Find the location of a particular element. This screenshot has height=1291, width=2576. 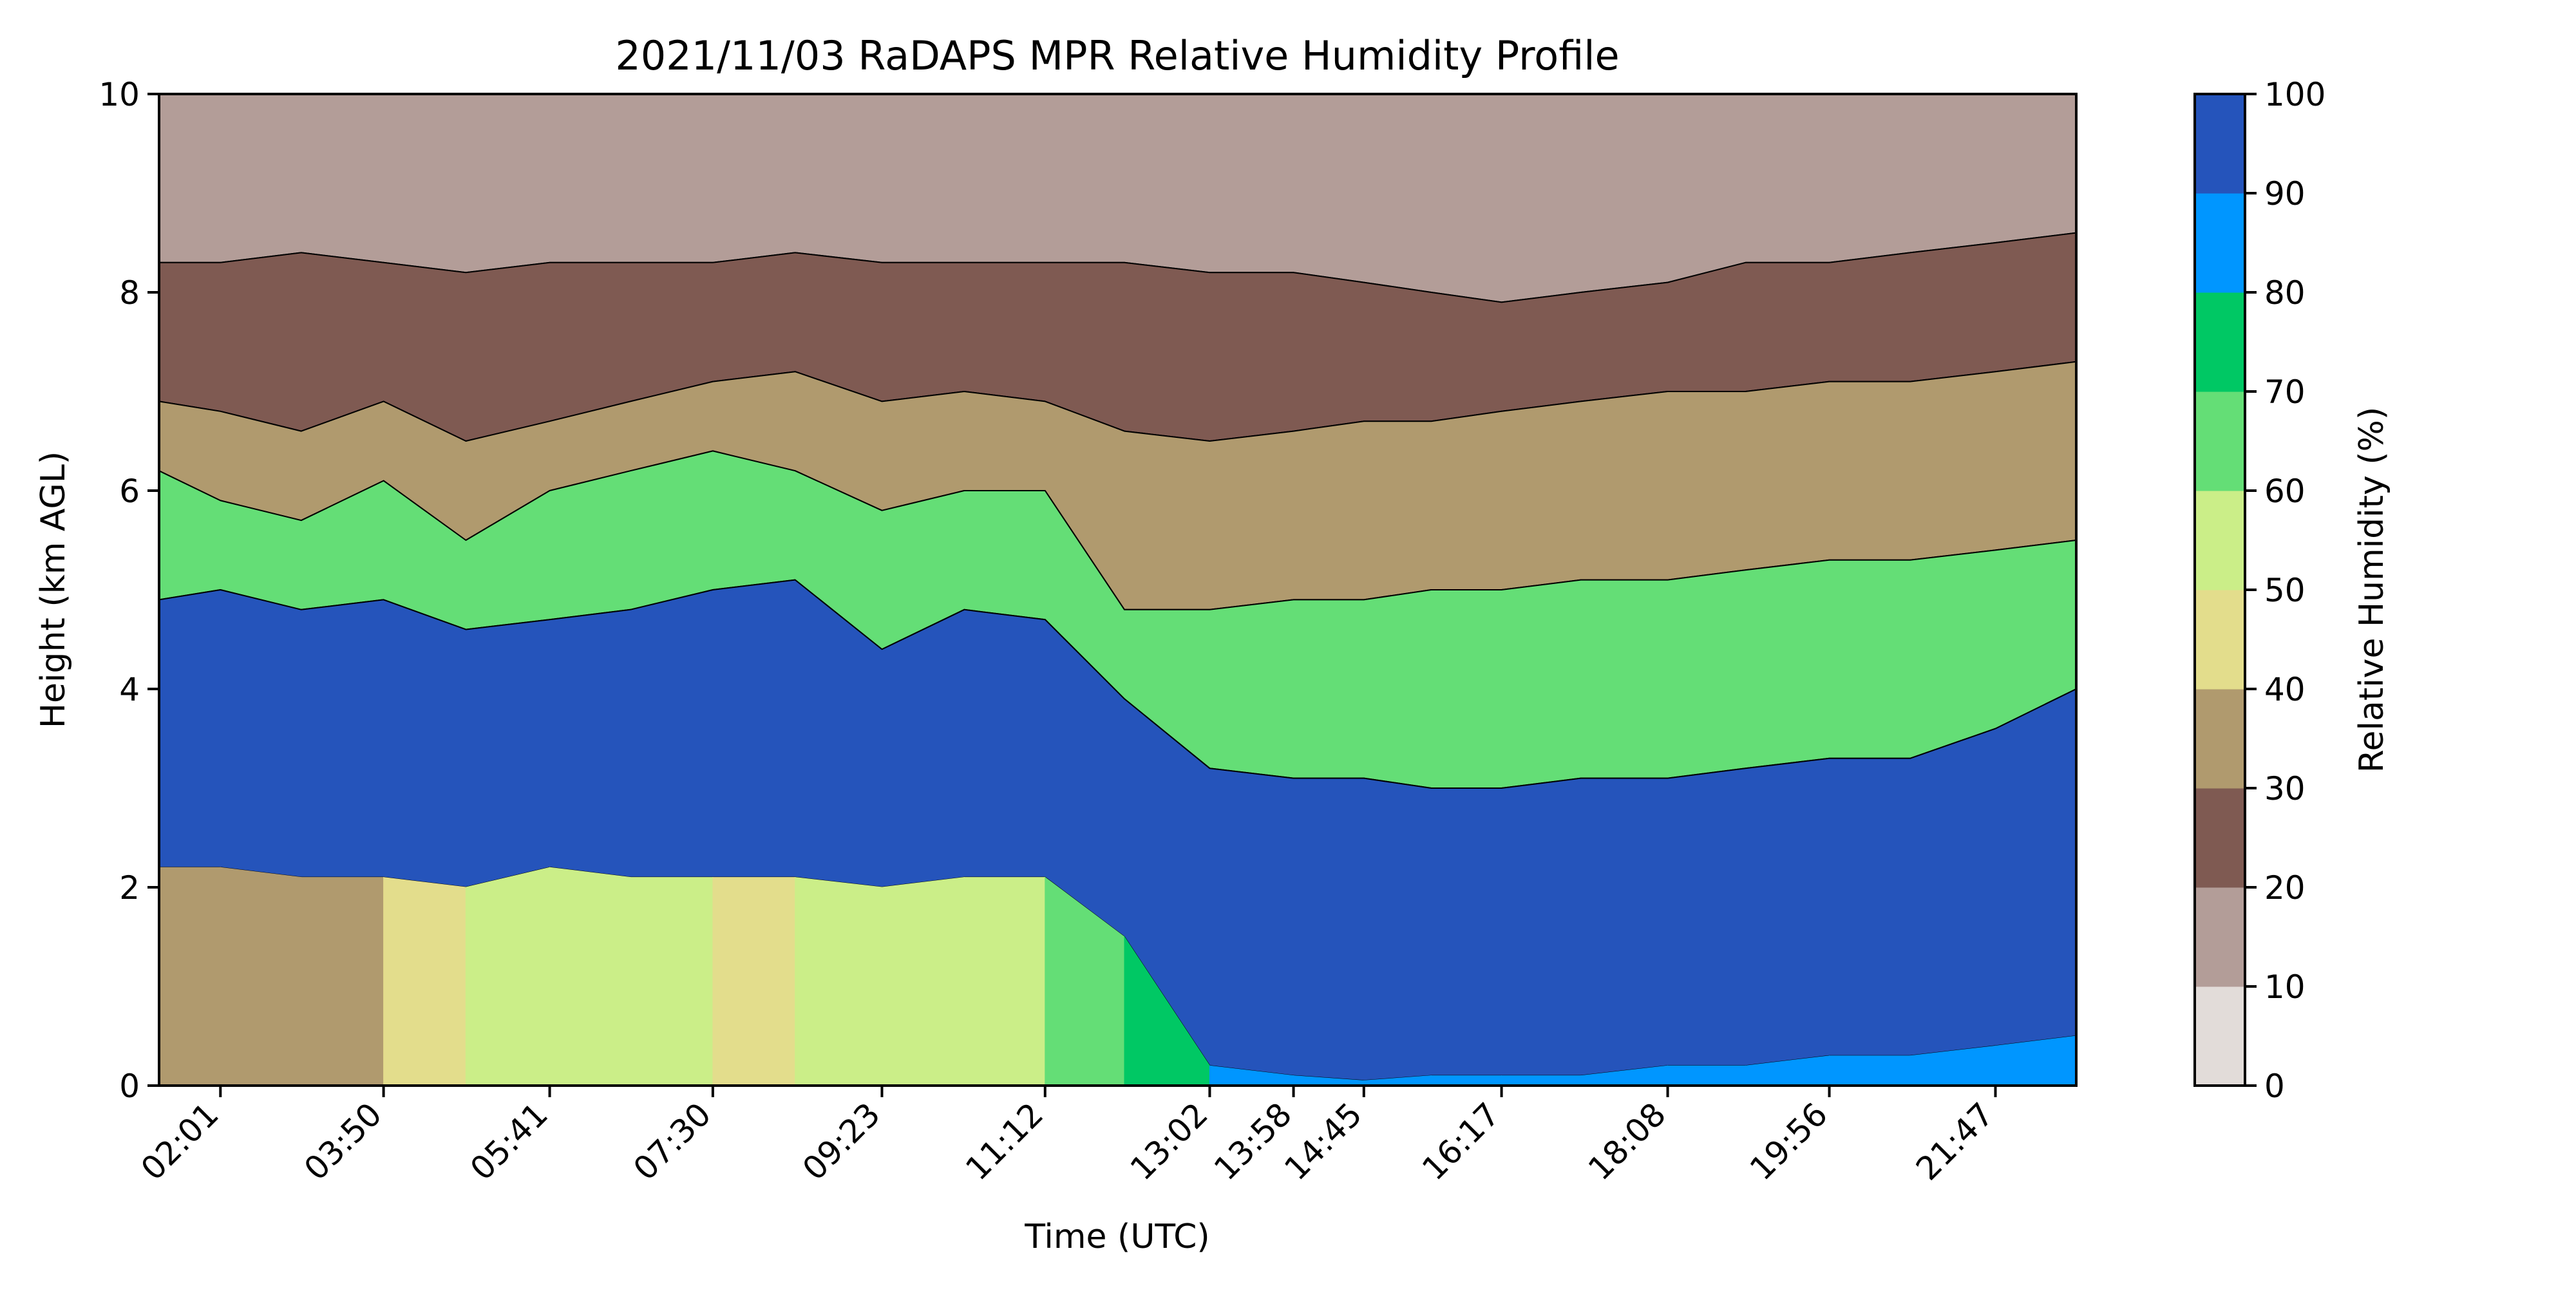

x-axis-label: Time (UTC) is located at coordinates (1116, 1237).